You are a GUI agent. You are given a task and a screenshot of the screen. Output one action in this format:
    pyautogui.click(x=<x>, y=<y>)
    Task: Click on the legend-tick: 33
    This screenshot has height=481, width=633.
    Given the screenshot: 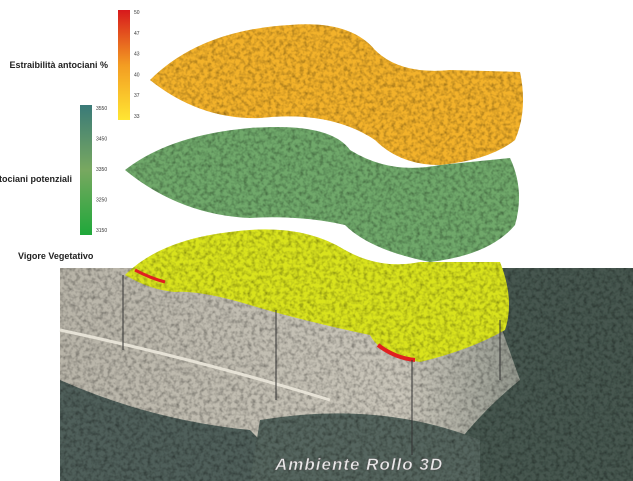 What is the action you would take?
    pyautogui.click(x=137, y=117)
    